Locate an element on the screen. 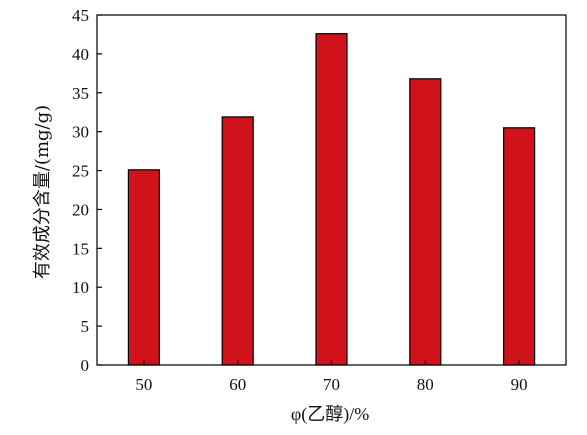 The width and height of the screenshot is (587, 435). y-tick-label: 20 is located at coordinates (80, 209).